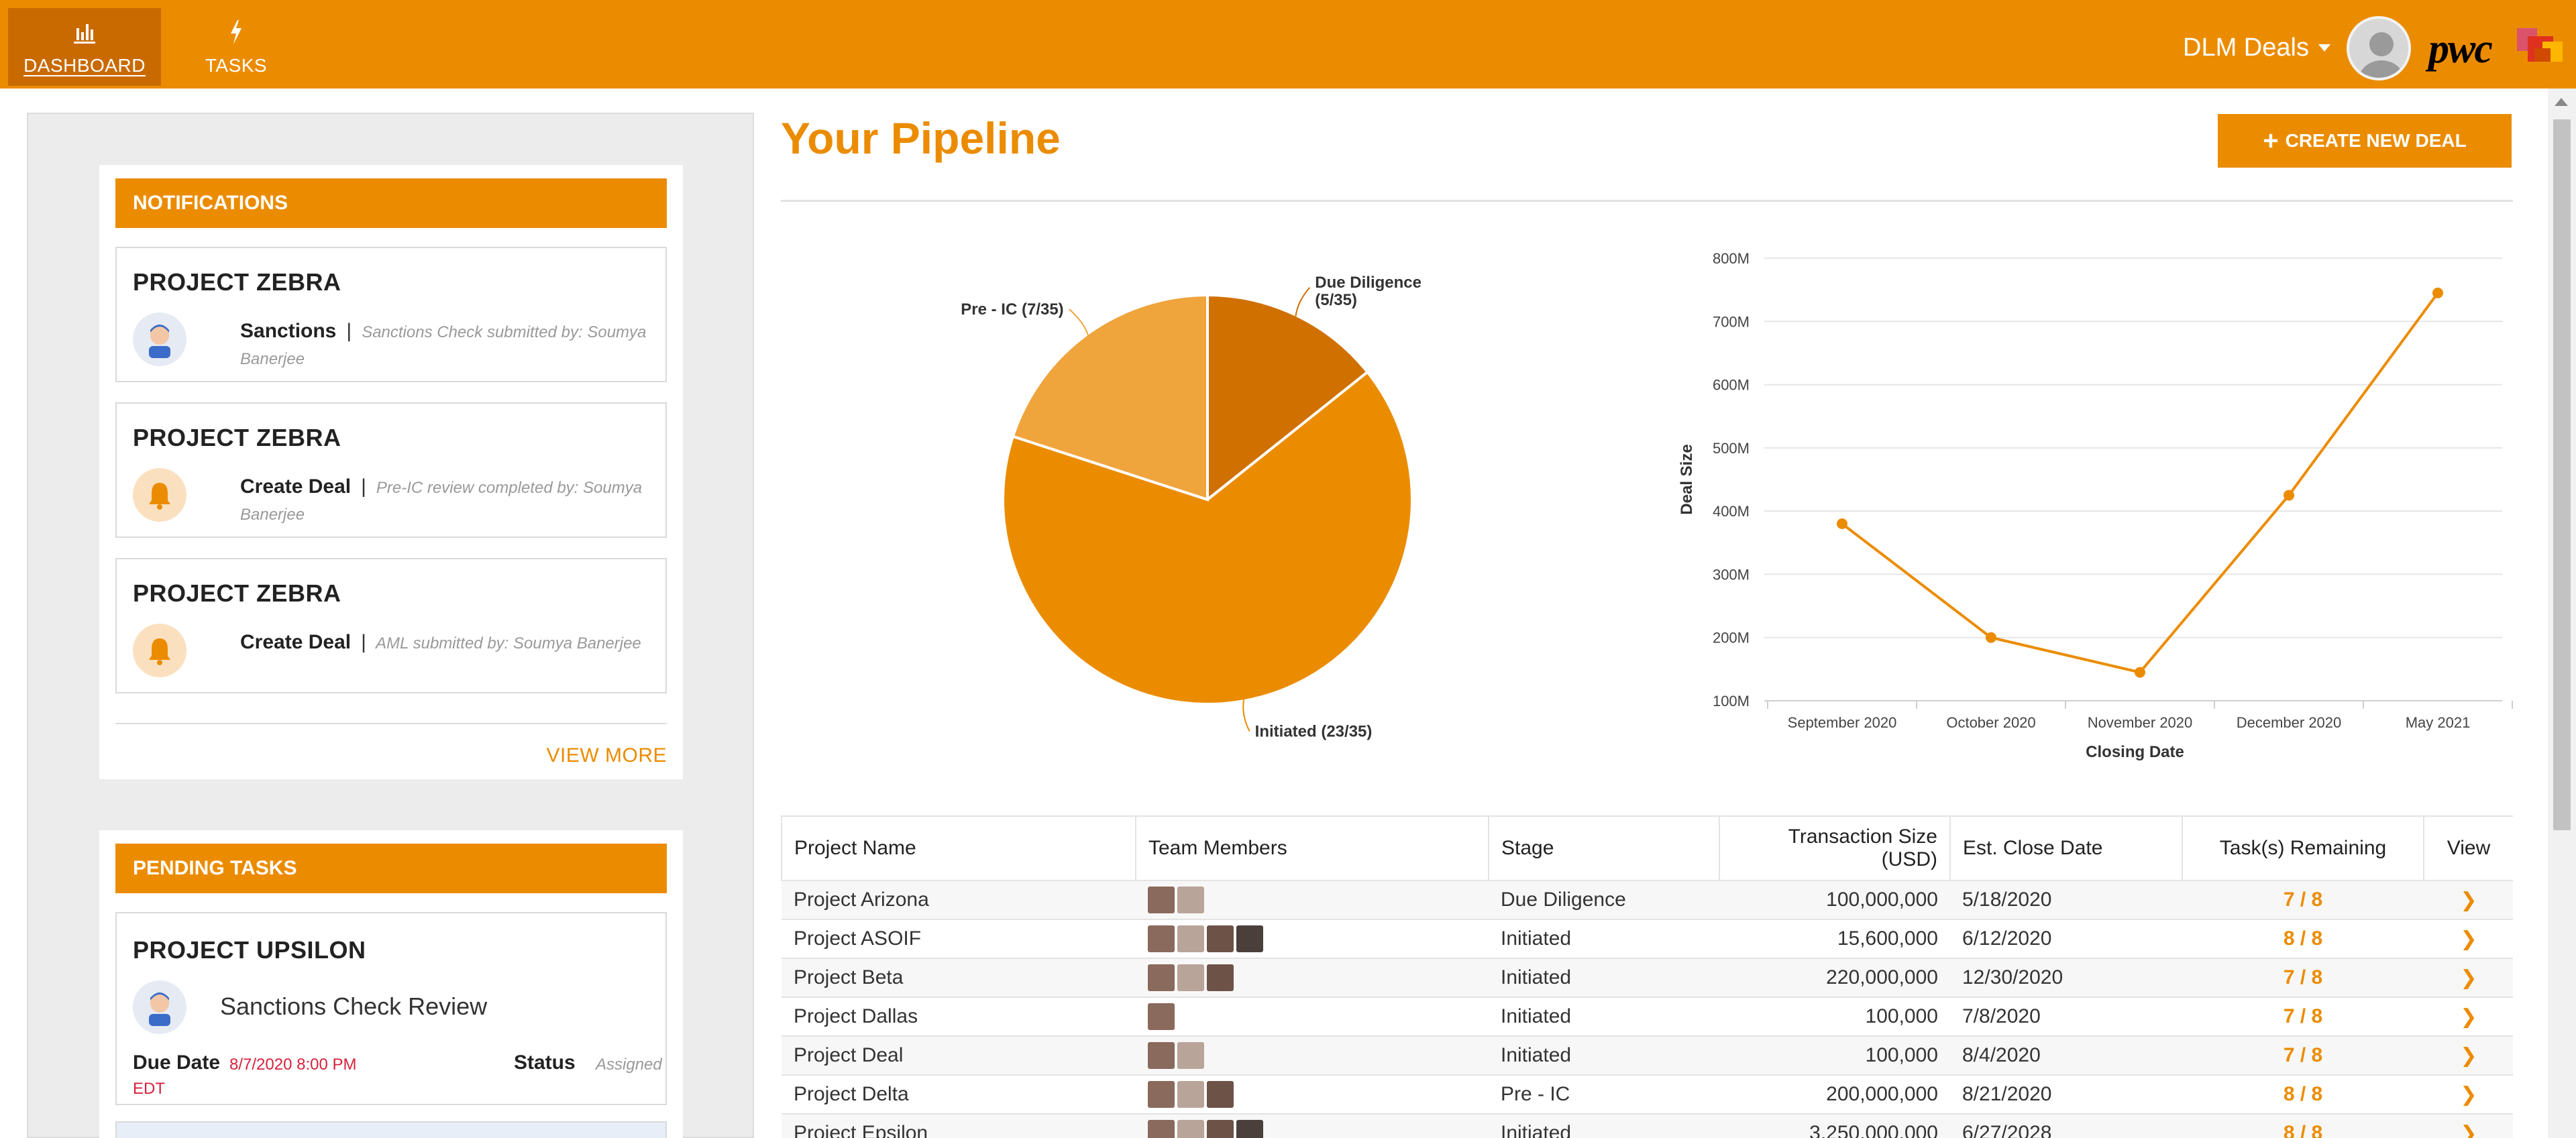 The width and height of the screenshot is (2576, 1138). I want to click on notification-detail: AML submitted by: Soumya Banerjee, so click(508, 643).